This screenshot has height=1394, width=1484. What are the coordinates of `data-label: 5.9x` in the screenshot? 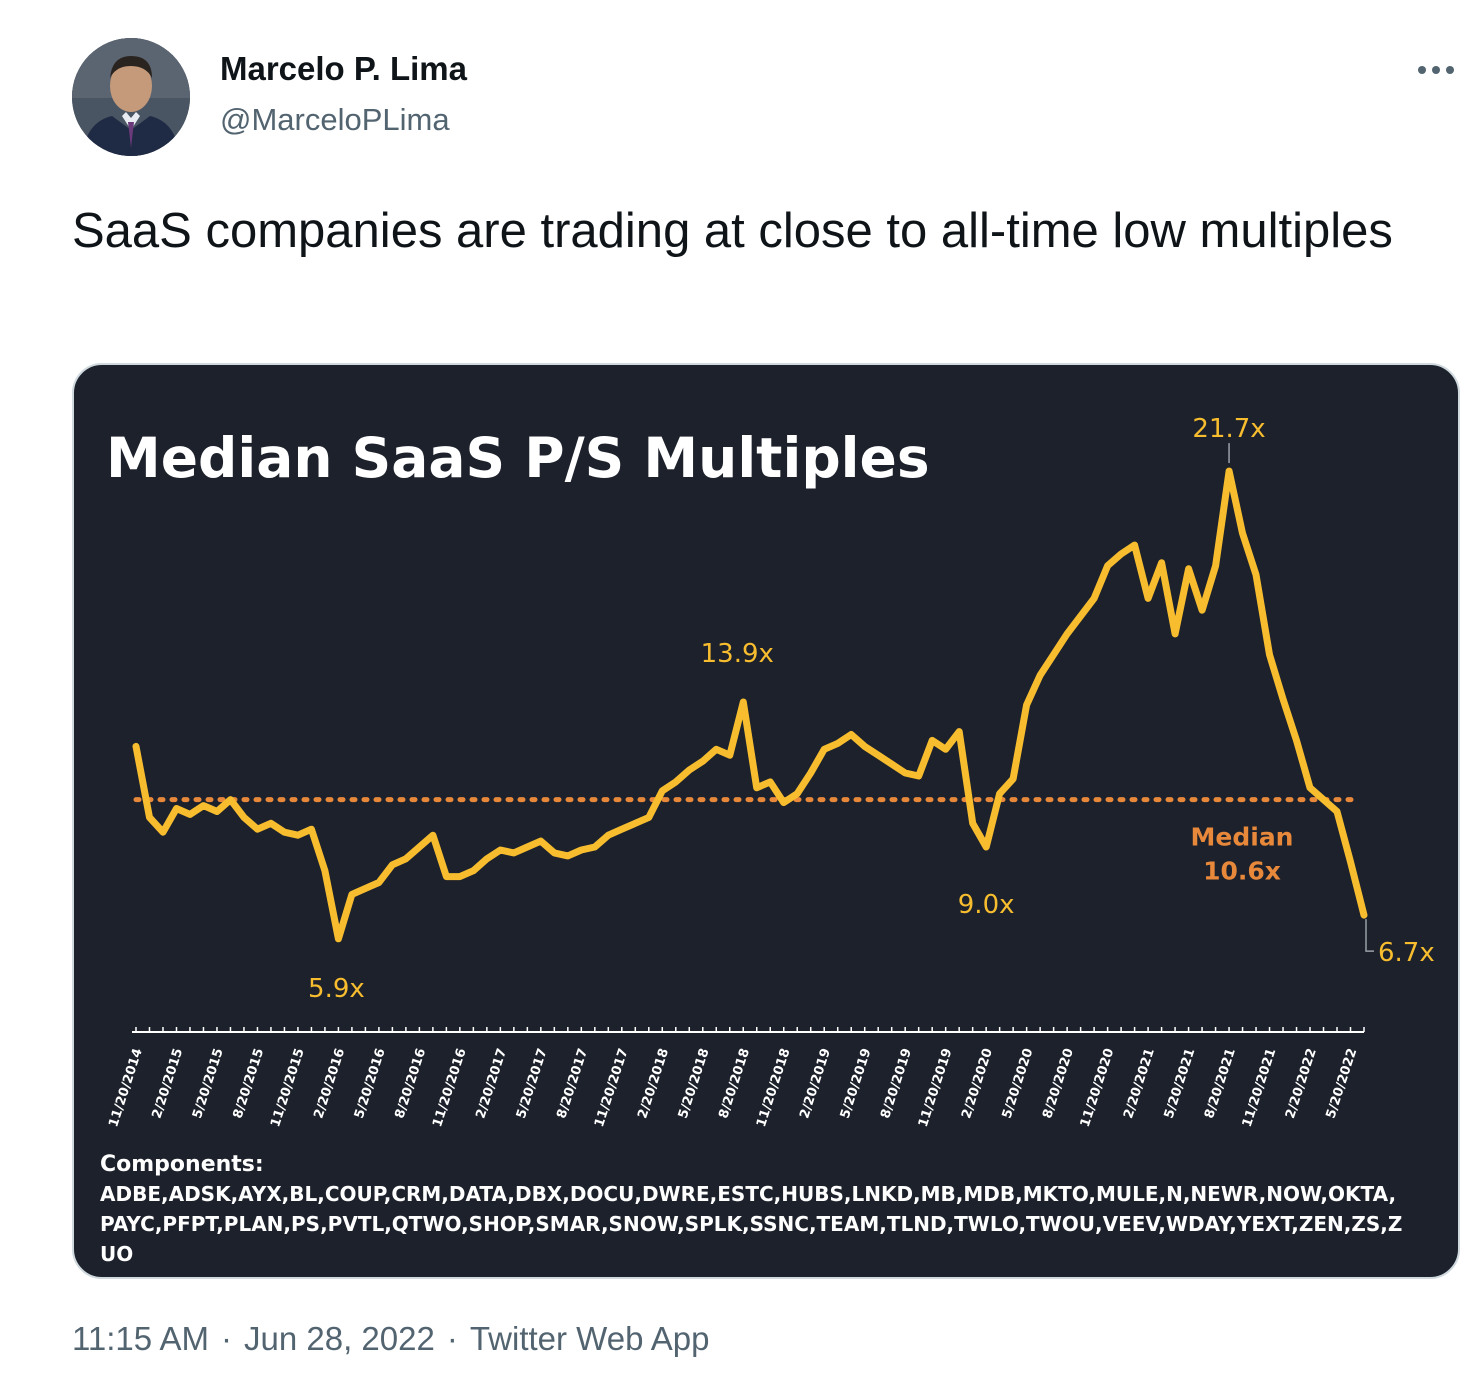 It's located at (336, 989).